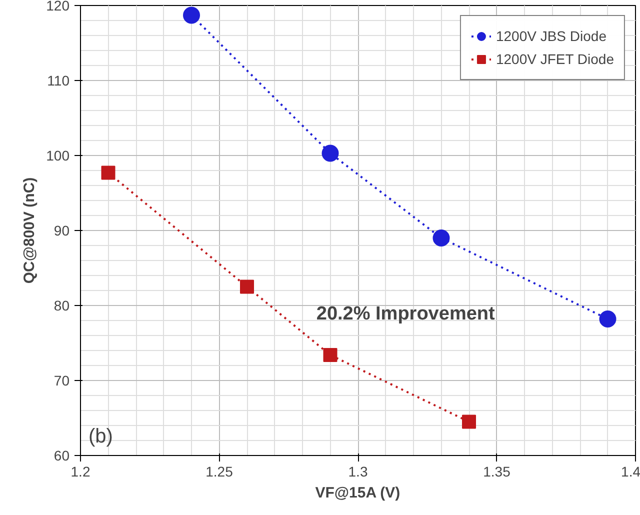  Describe the element at coordinates (100, 437) in the screenshot. I see `annotation: (b)` at that location.